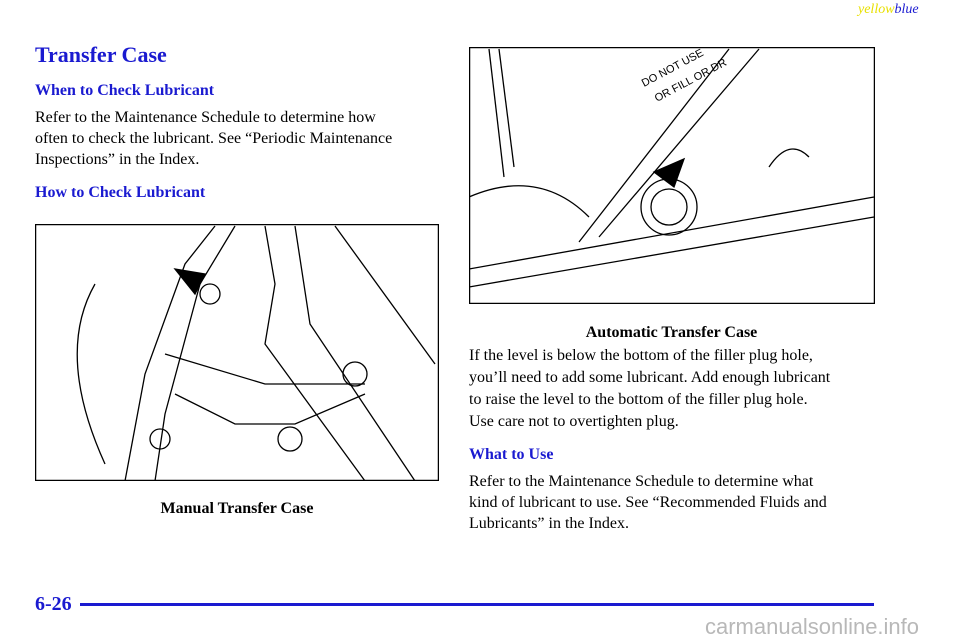 The width and height of the screenshot is (960, 640). I want to click on footer-rule, so click(477, 604).